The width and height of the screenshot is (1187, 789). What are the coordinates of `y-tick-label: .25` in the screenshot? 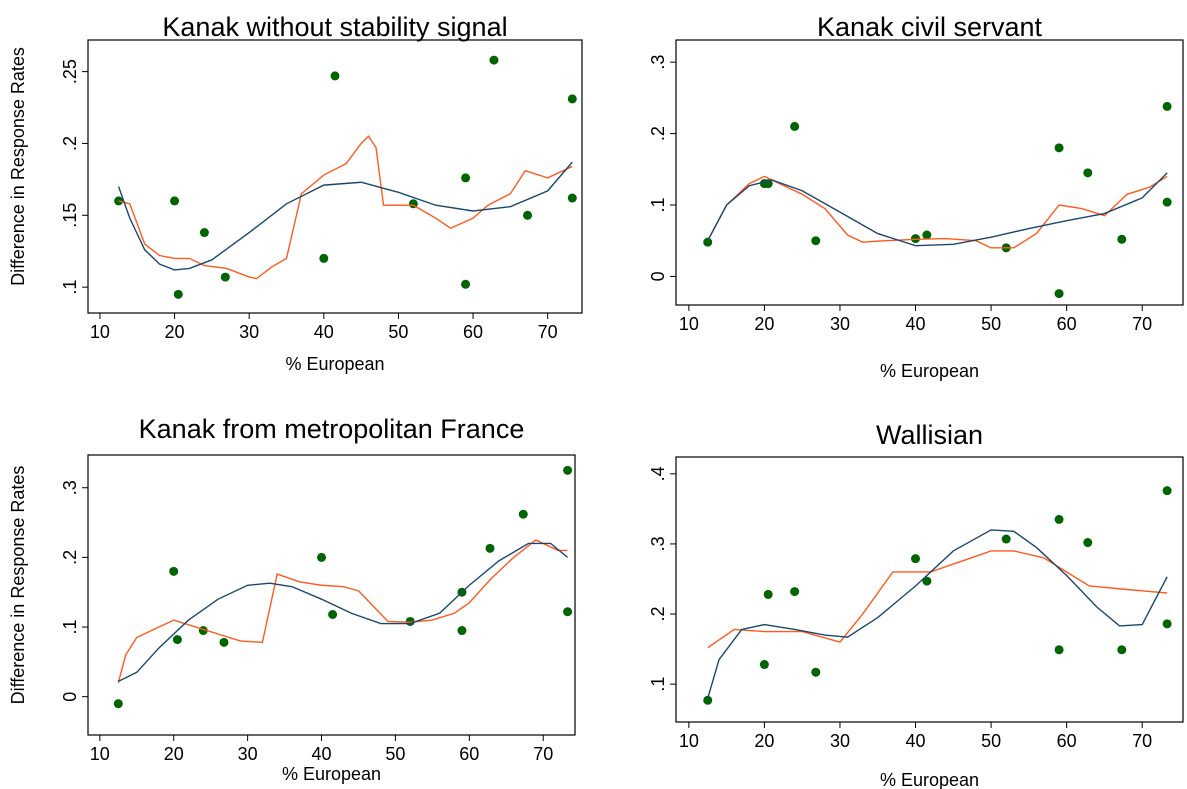 It's located at (70, 71).